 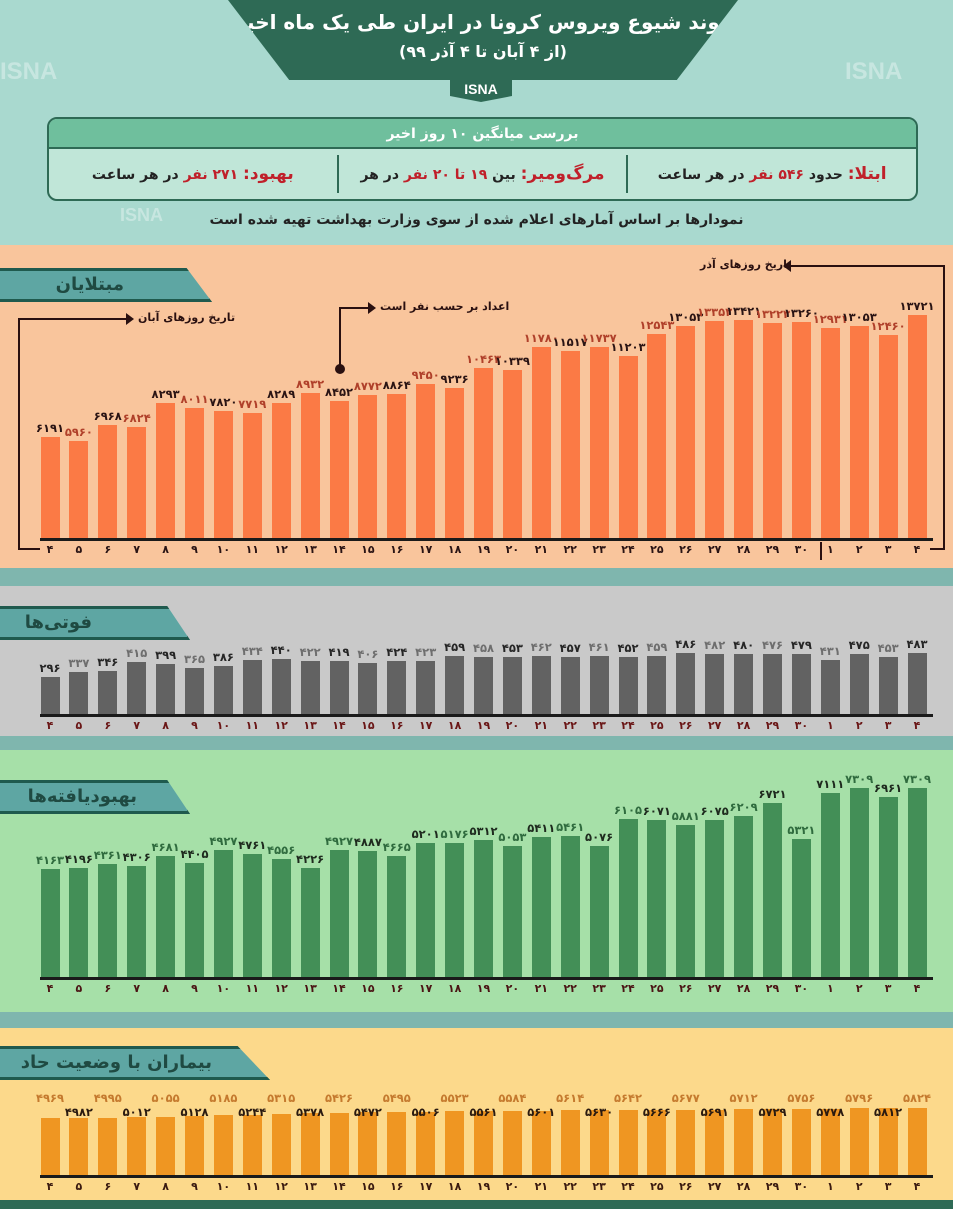 What do you see at coordinates (367, 386) in the screenshot?
I see `infected-value-label: ۸۷۷۲` at bounding box center [367, 386].